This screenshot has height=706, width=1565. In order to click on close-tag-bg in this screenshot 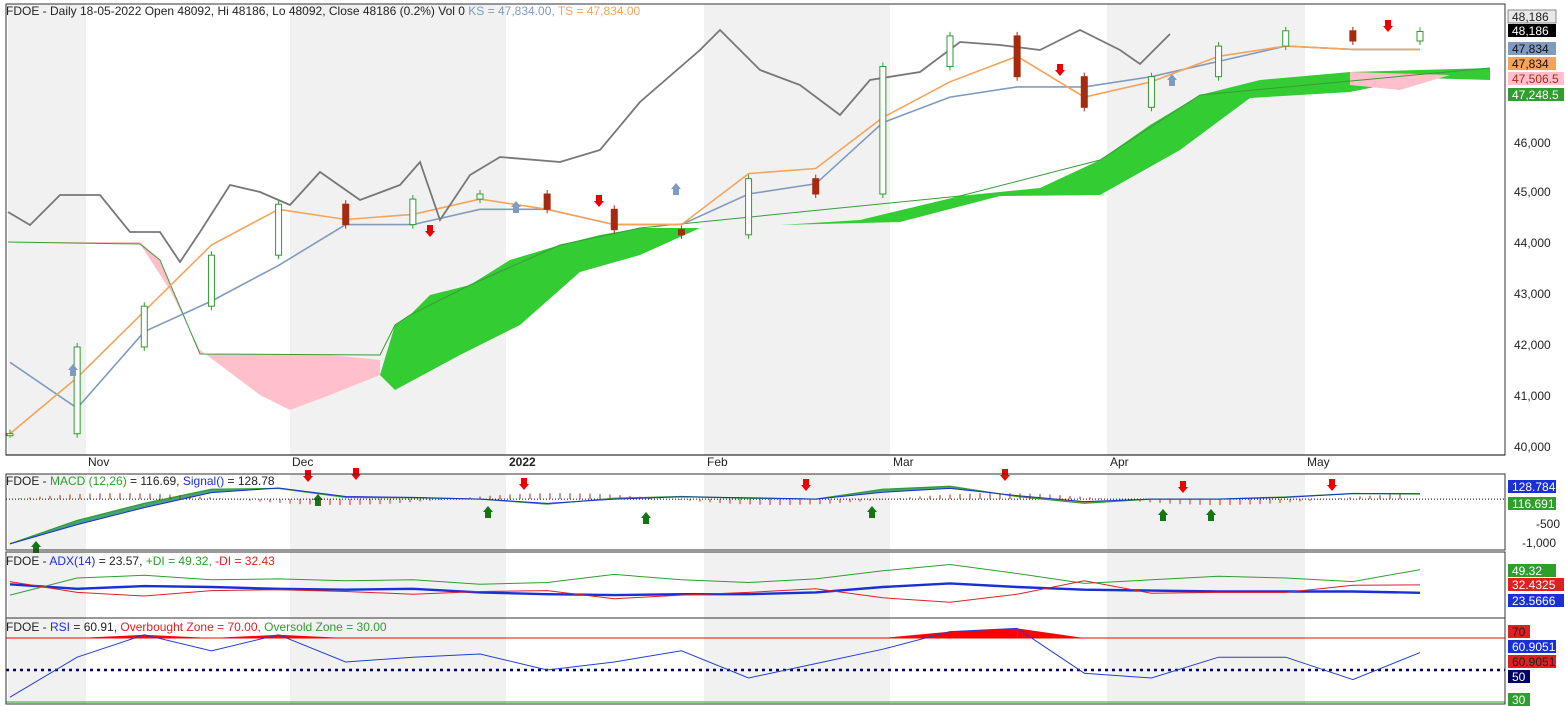, I will do `click(1532, 16)`.